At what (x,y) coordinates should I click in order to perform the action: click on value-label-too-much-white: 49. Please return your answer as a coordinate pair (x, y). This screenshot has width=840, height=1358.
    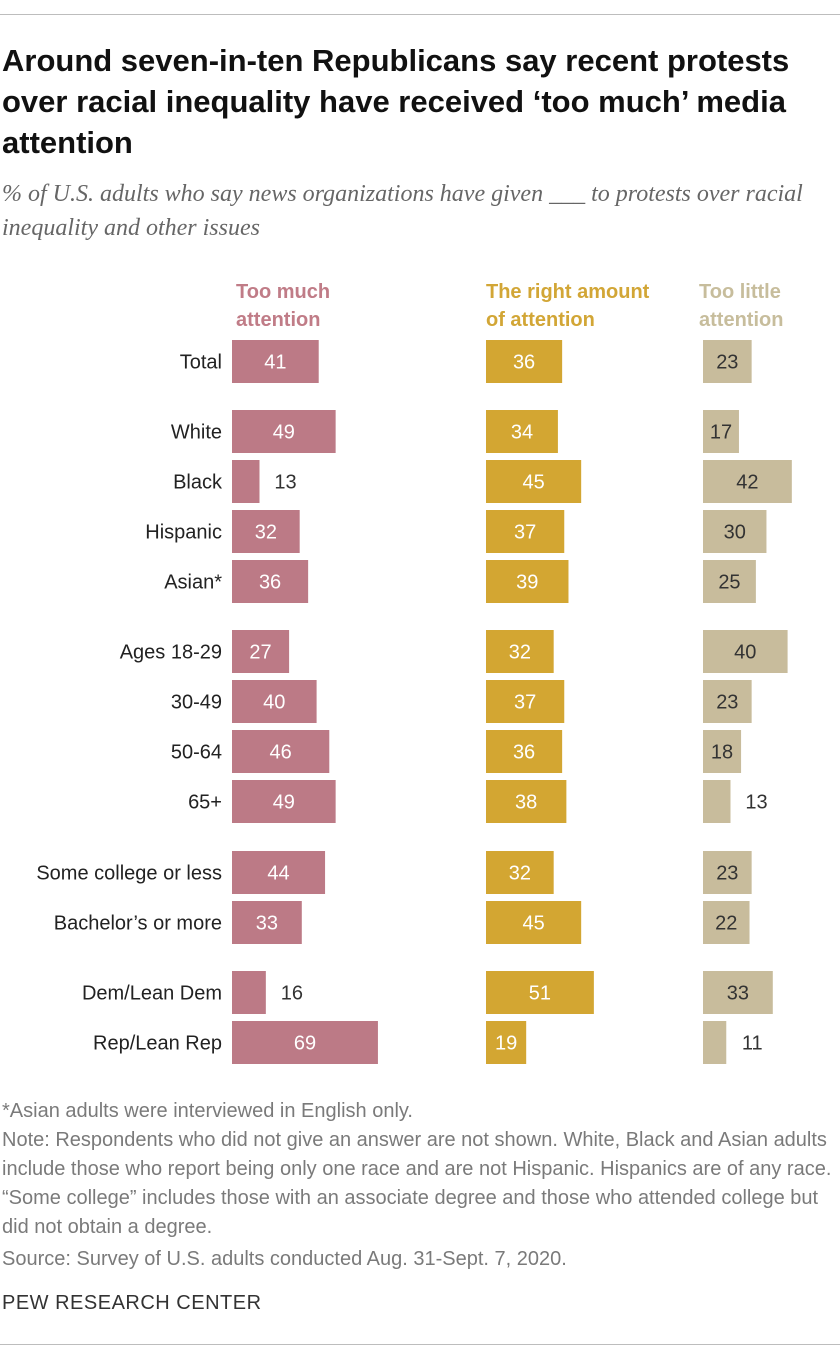
    Looking at the image, I should click on (284, 433).